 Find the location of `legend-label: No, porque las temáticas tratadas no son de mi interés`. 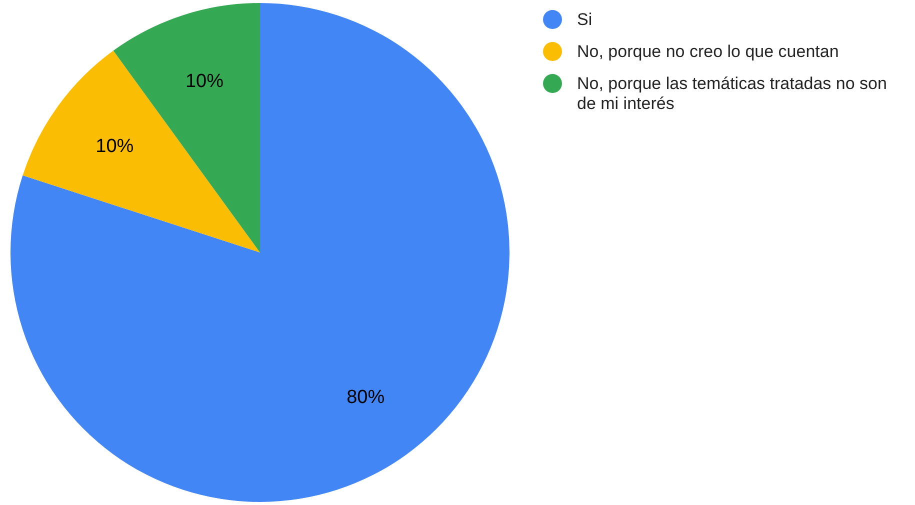

legend-label: No, porque las temáticas tratadas no son de mi interés is located at coordinates (732, 94).